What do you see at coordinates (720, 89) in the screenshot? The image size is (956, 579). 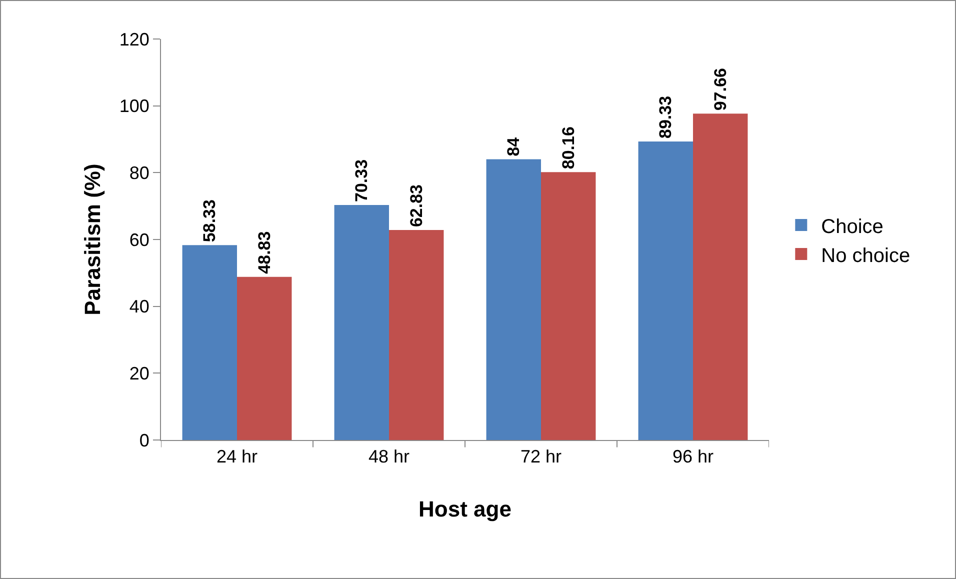 I see `data-label: 97.66` at bounding box center [720, 89].